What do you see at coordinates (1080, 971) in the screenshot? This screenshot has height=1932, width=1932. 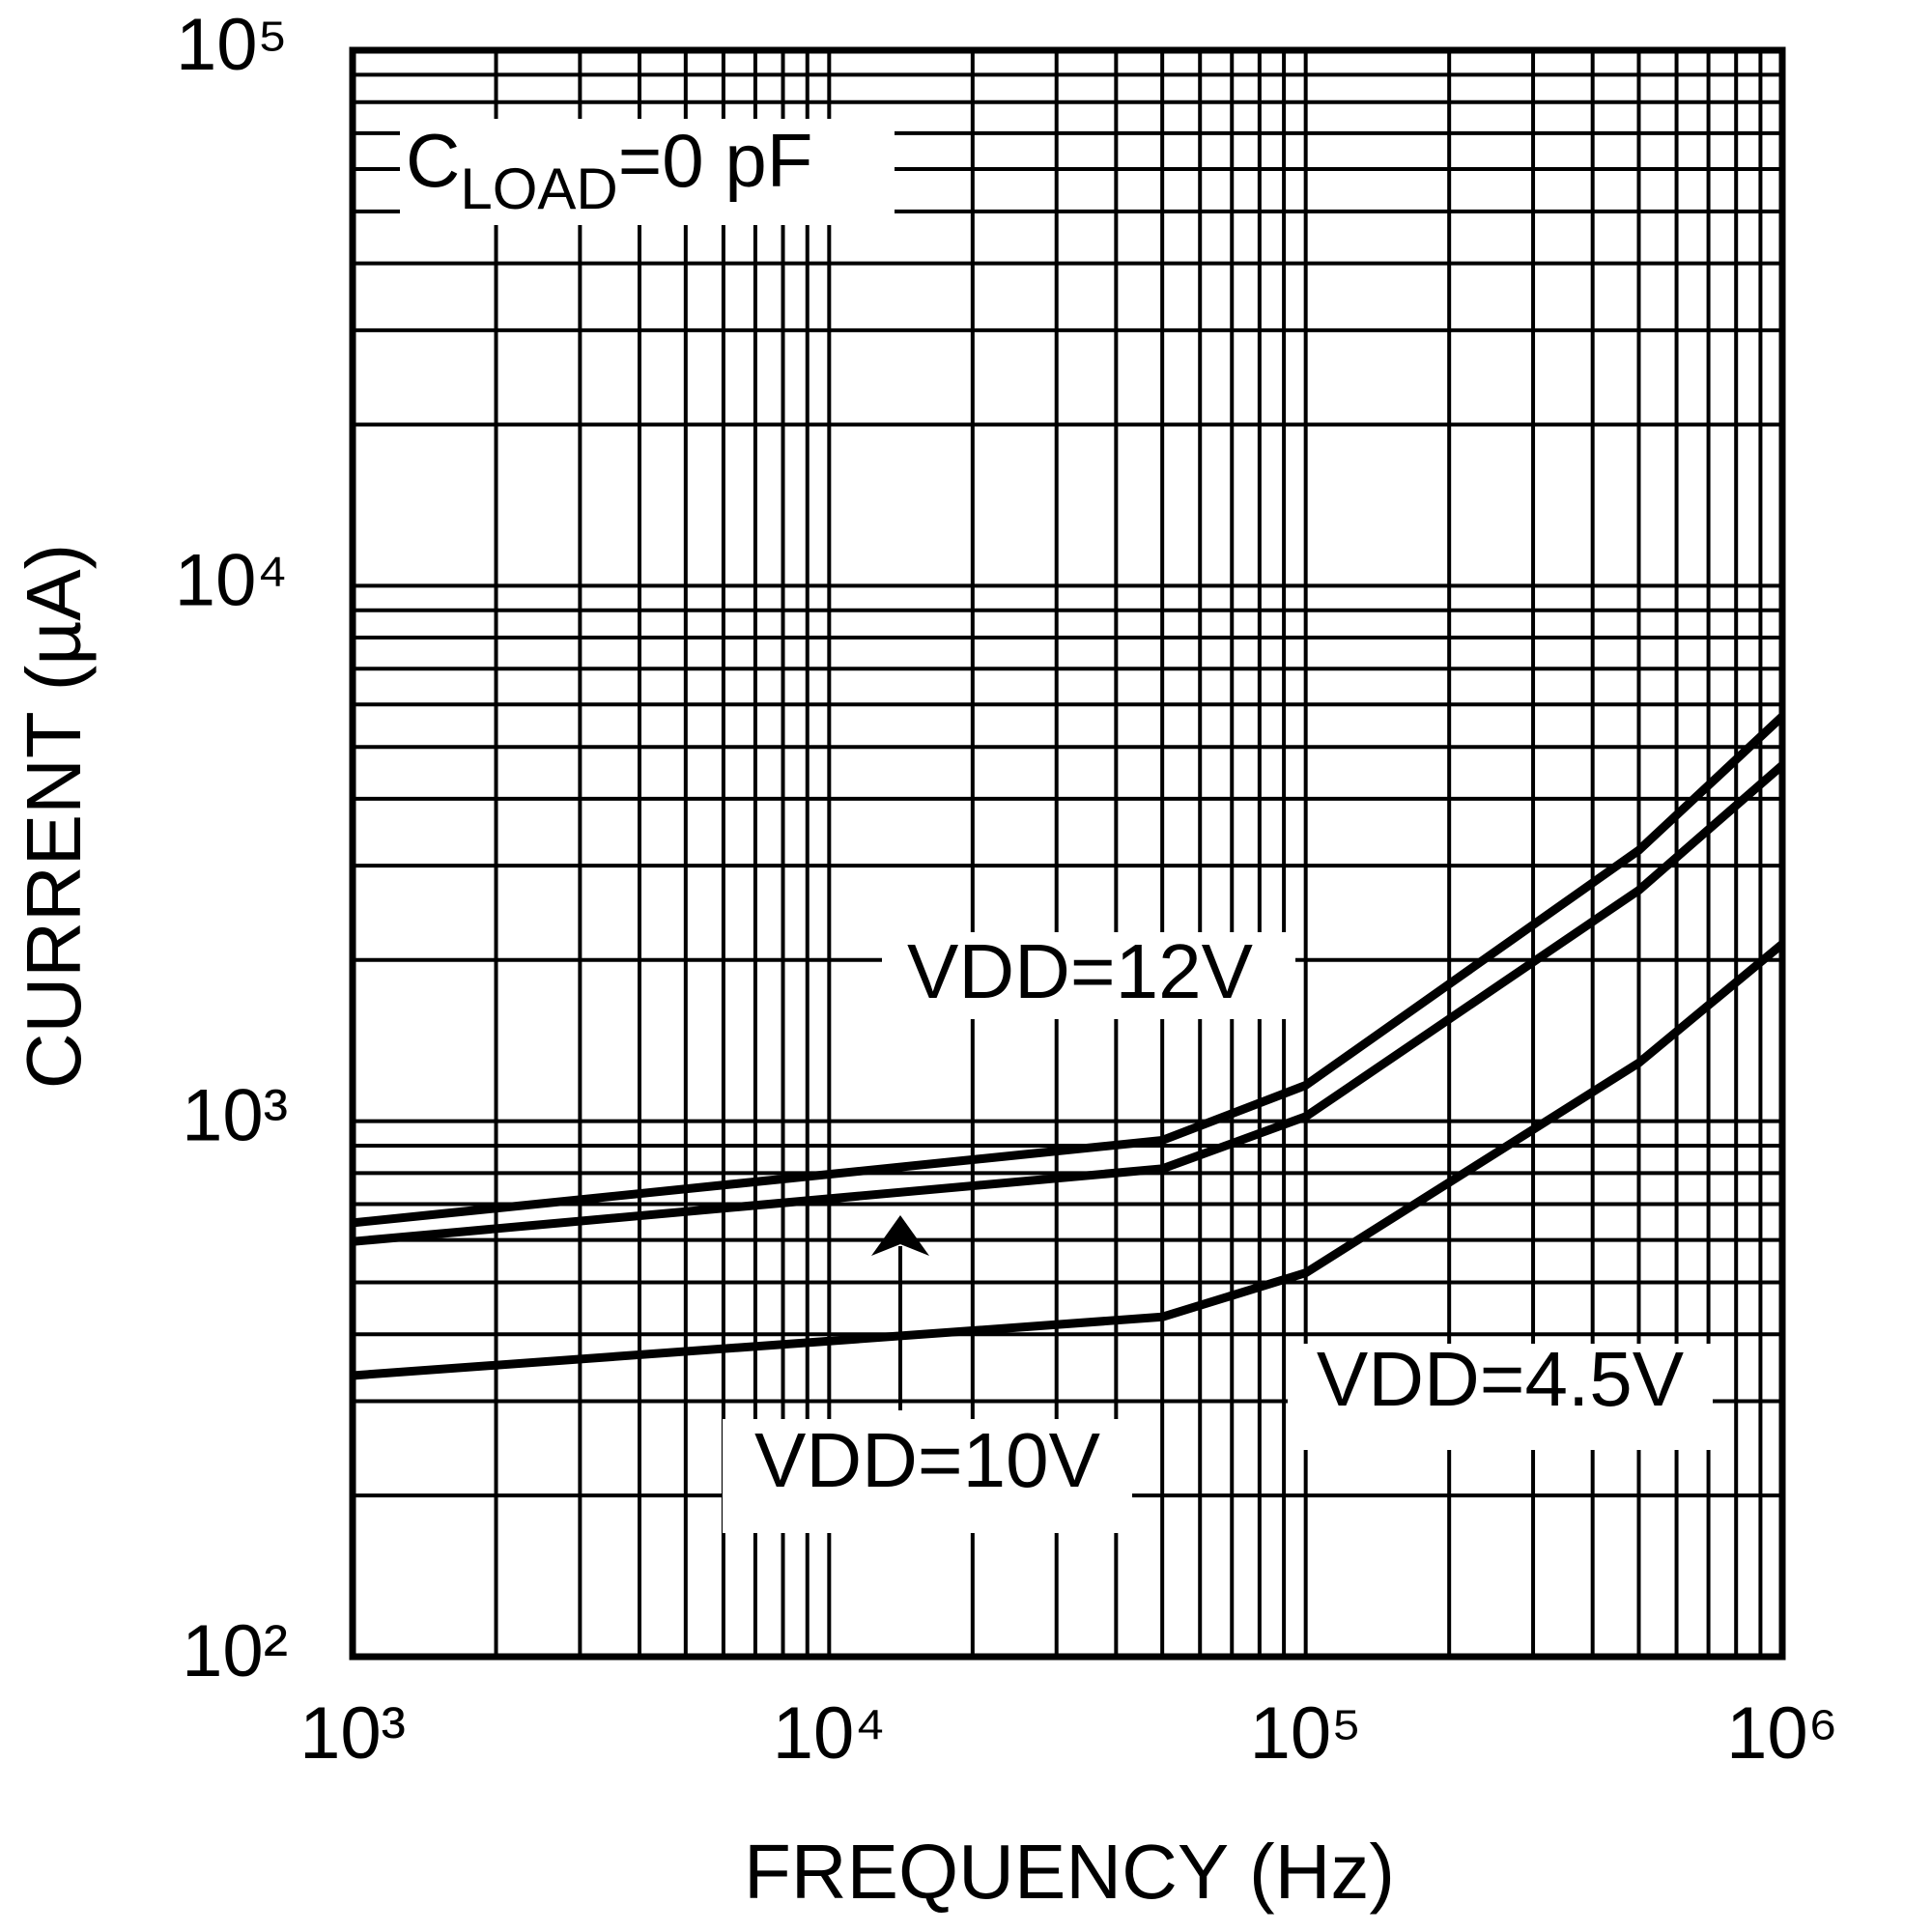 I see `series-label: VDD=12V` at bounding box center [1080, 971].